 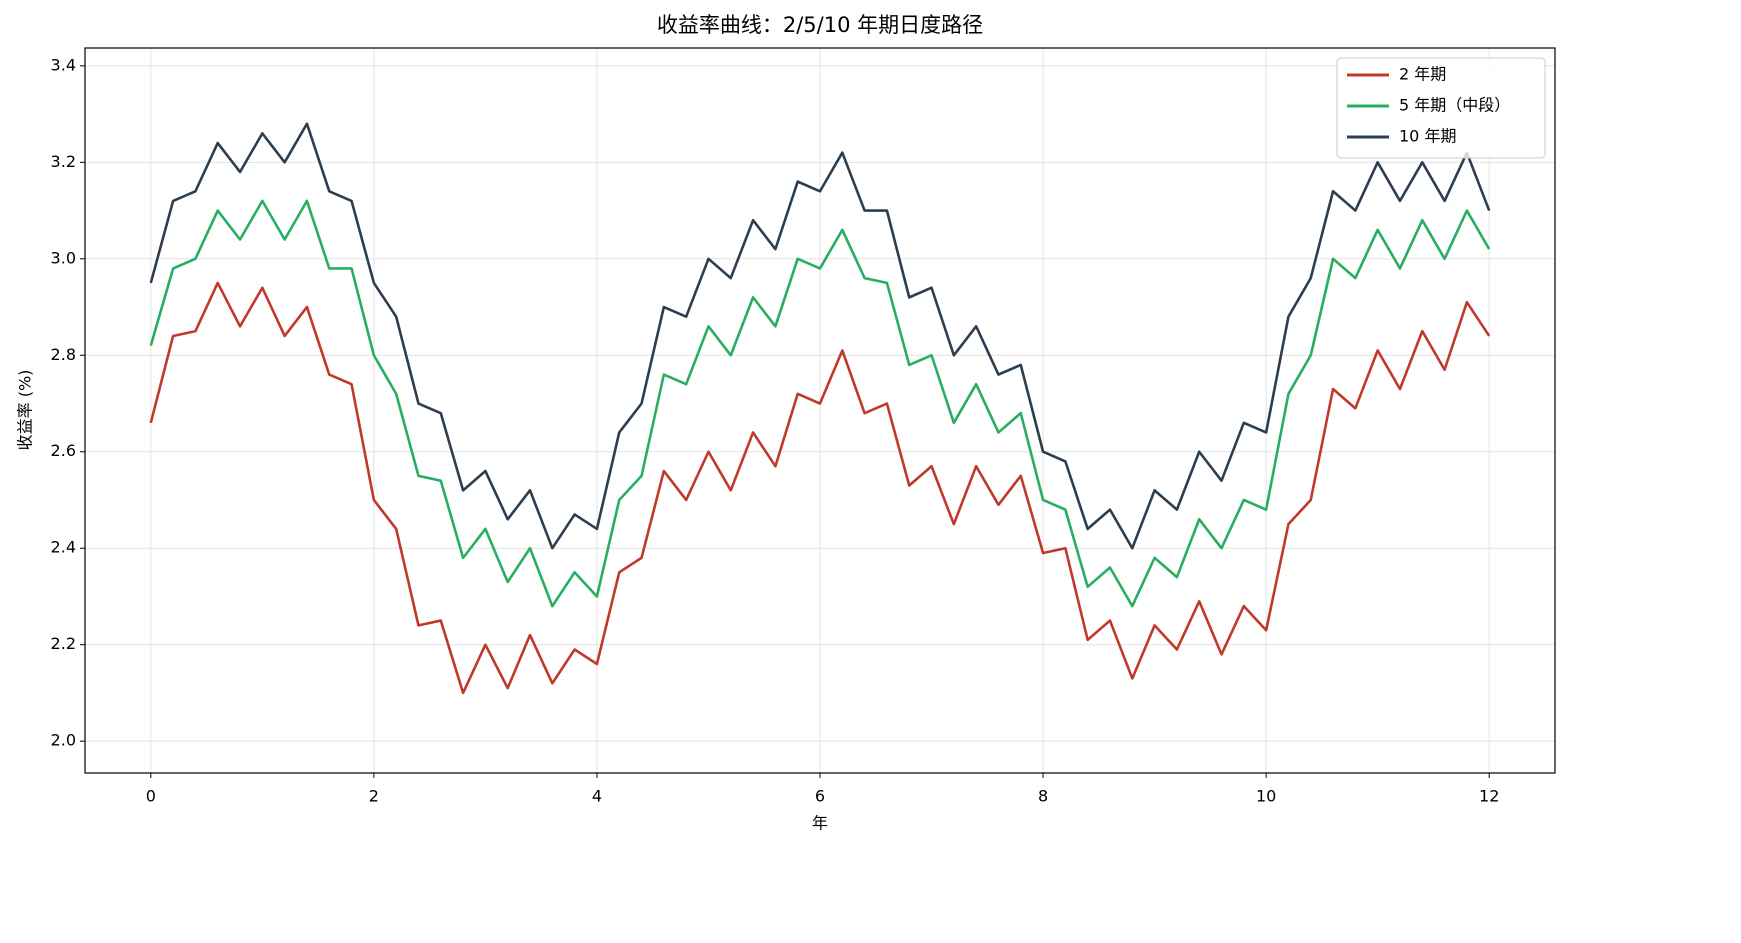 I want to click on x-tick-label: 8, so click(x=1043, y=796).